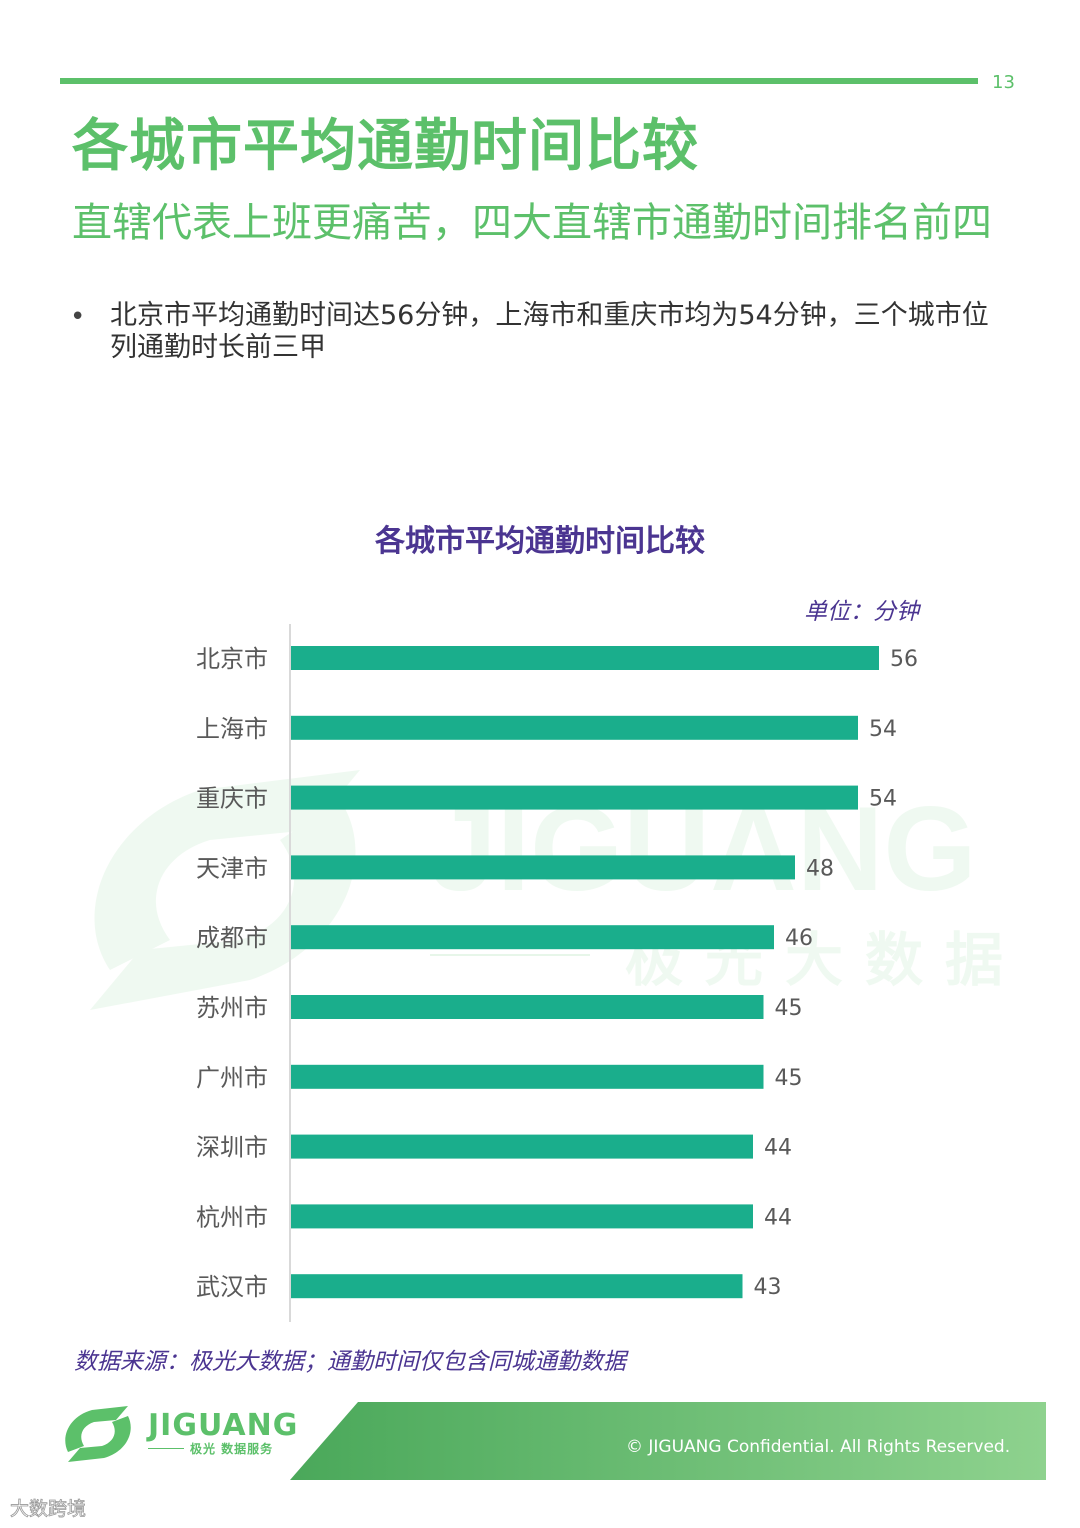 This screenshot has width=1080, height=1528. Describe the element at coordinates (166, 1448) in the screenshot. I see `logo-divider` at that location.